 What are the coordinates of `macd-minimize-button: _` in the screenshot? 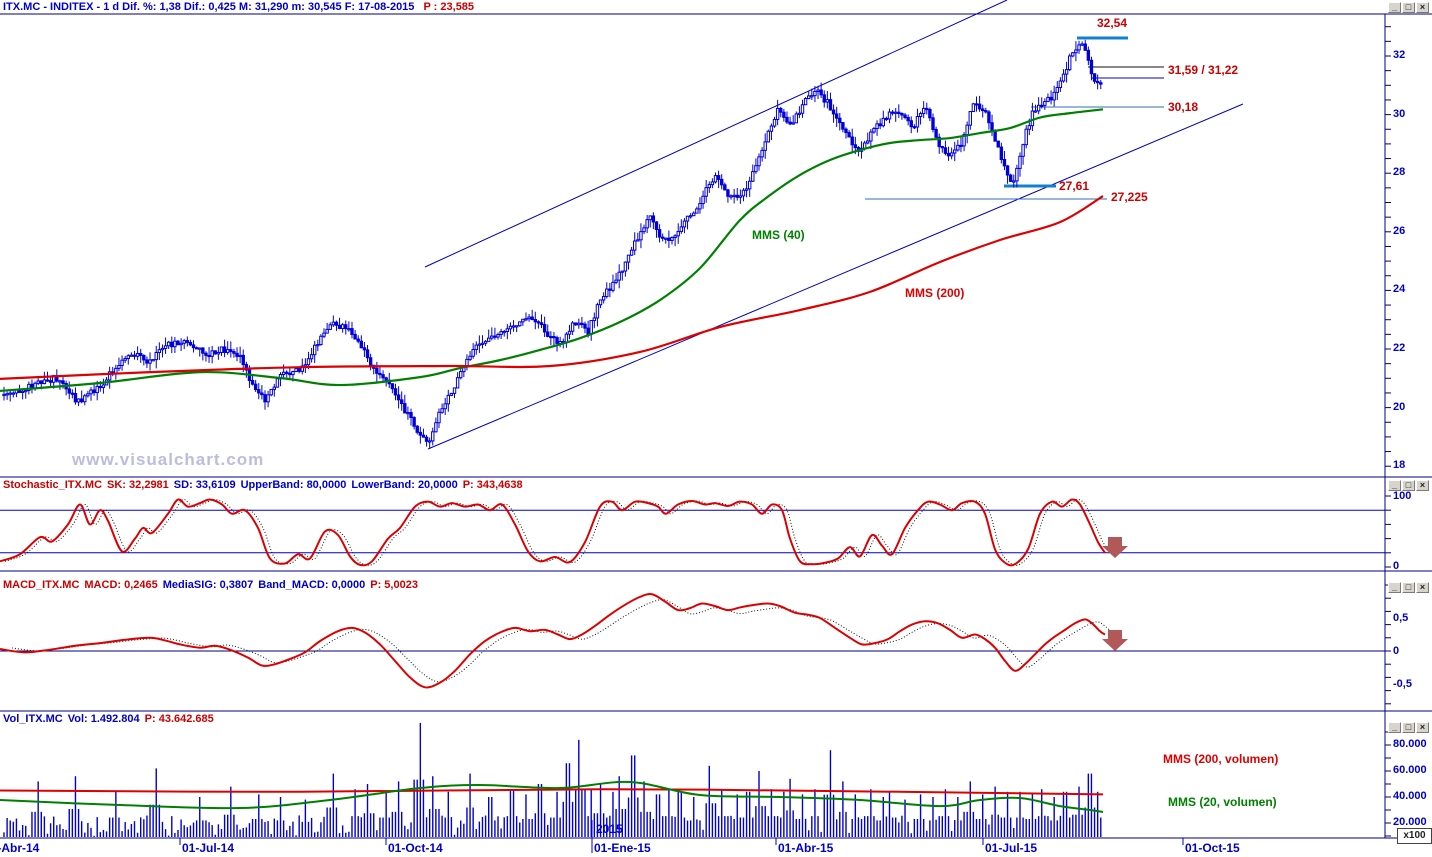 It's located at (1394, 587).